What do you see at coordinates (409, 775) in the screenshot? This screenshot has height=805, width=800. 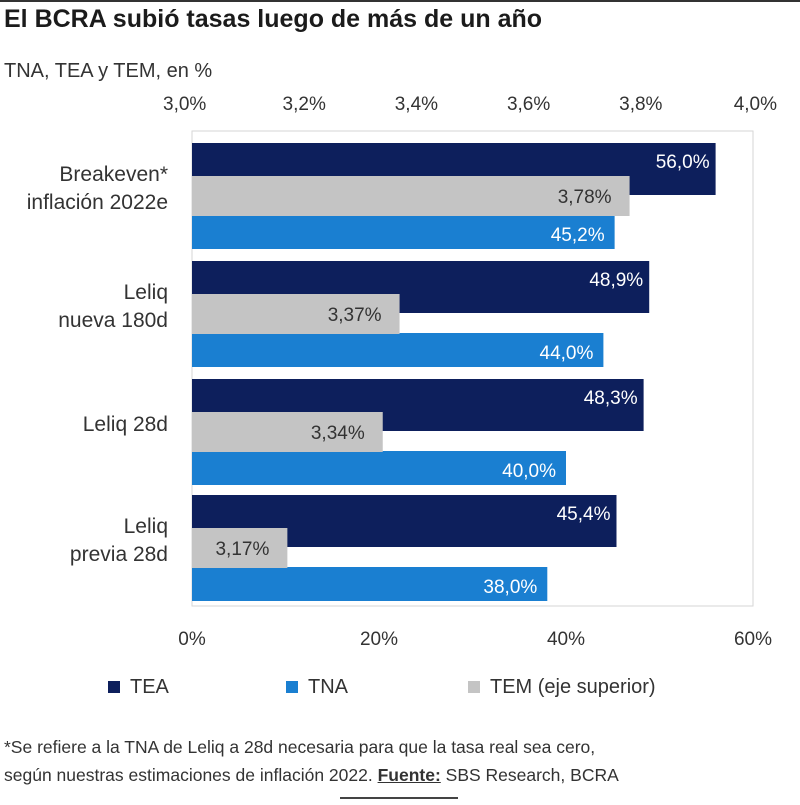 I see `source-label: Fuente:` at bounding box center [409, 775].